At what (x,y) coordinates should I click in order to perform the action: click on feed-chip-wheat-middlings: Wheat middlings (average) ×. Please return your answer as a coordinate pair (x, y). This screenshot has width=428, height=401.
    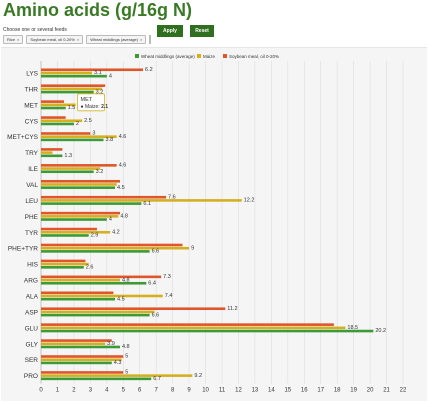
    Looking at the image, I should click on (116, 39).